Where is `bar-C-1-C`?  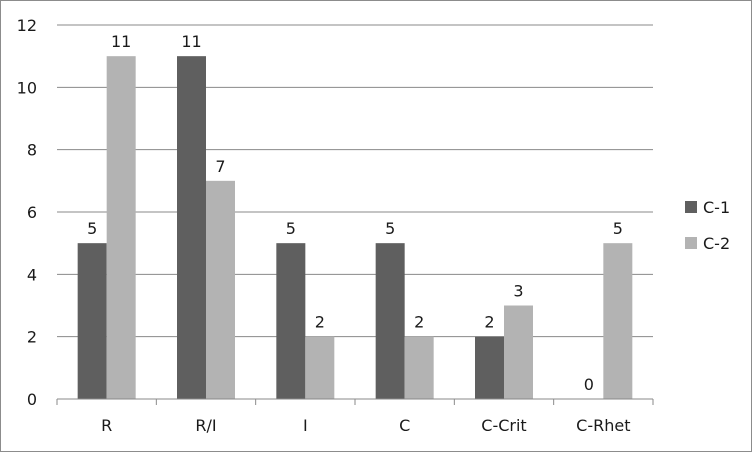 bar-C-1-C is located at coordinates (390, 321).